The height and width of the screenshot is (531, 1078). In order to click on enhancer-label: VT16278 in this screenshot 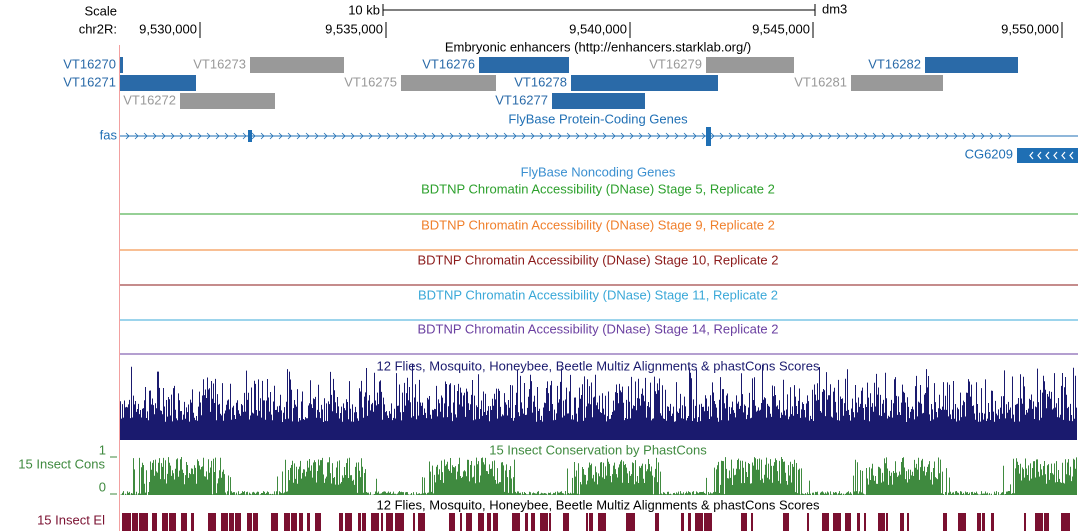, I will do `click(540, 81)`.